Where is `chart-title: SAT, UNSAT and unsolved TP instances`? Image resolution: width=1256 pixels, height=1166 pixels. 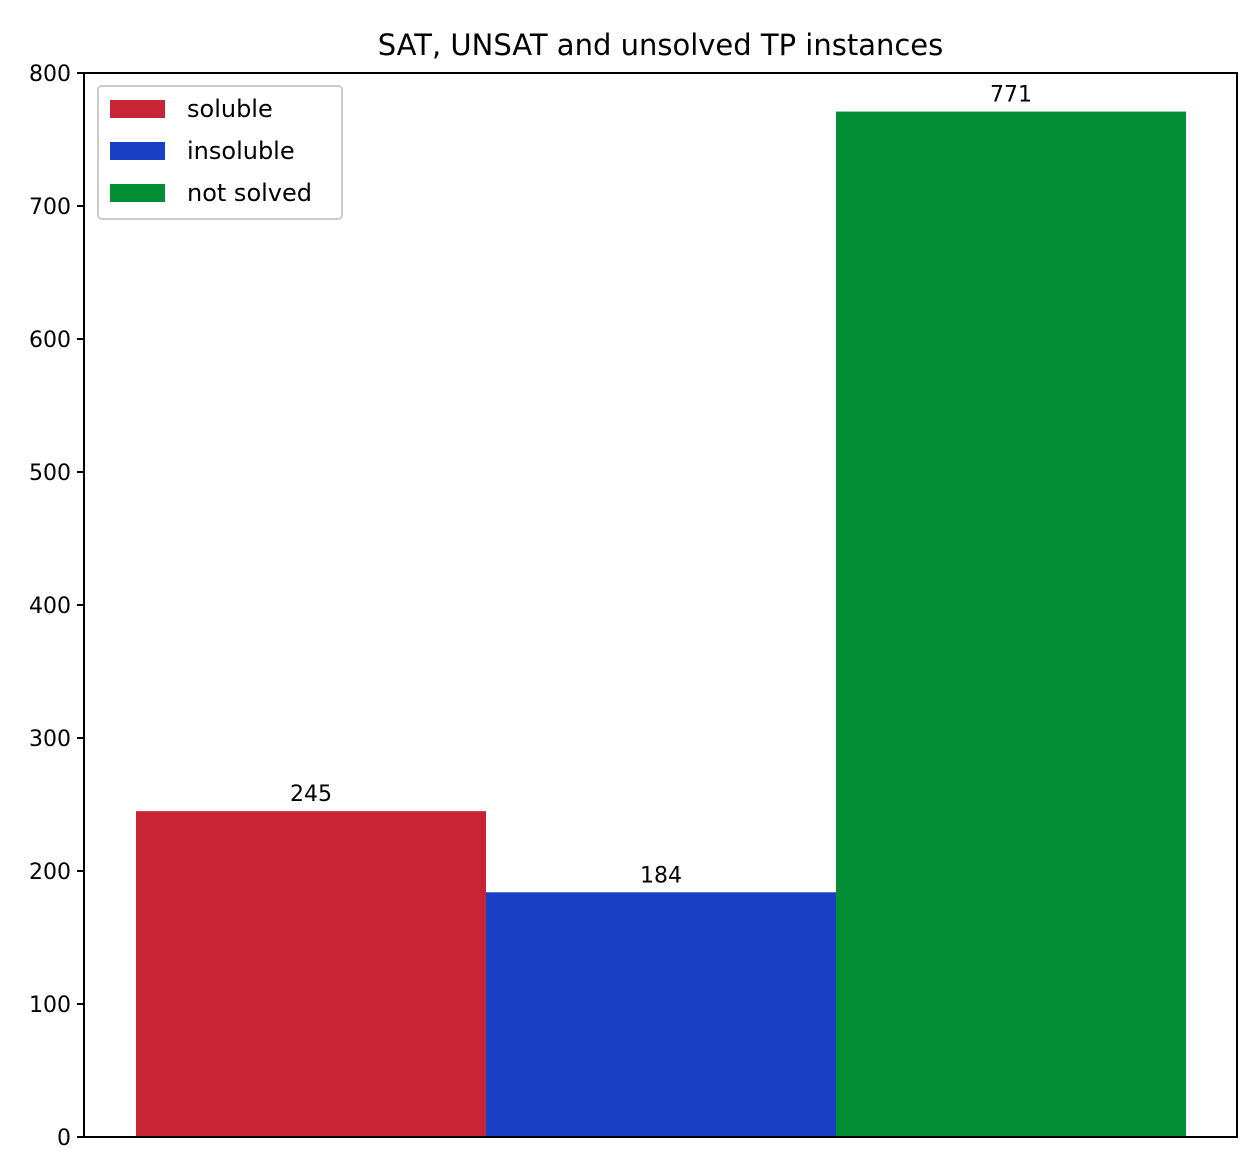 chart-title: SAT, UNSAT and unsolved TP instances is located at coordinates (661, 45).